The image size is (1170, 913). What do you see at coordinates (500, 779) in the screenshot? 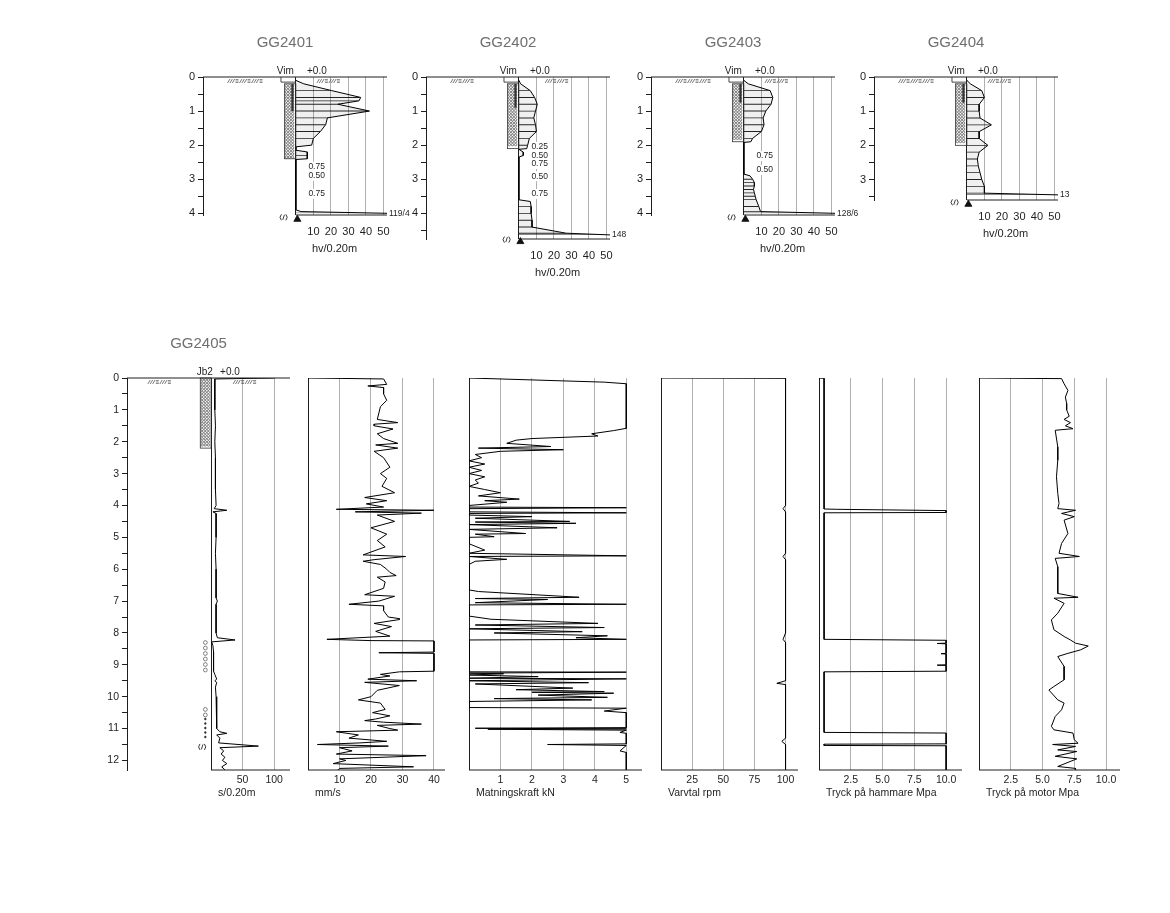
I see `x-tick-label: 1` at bounding box center [500, 779].